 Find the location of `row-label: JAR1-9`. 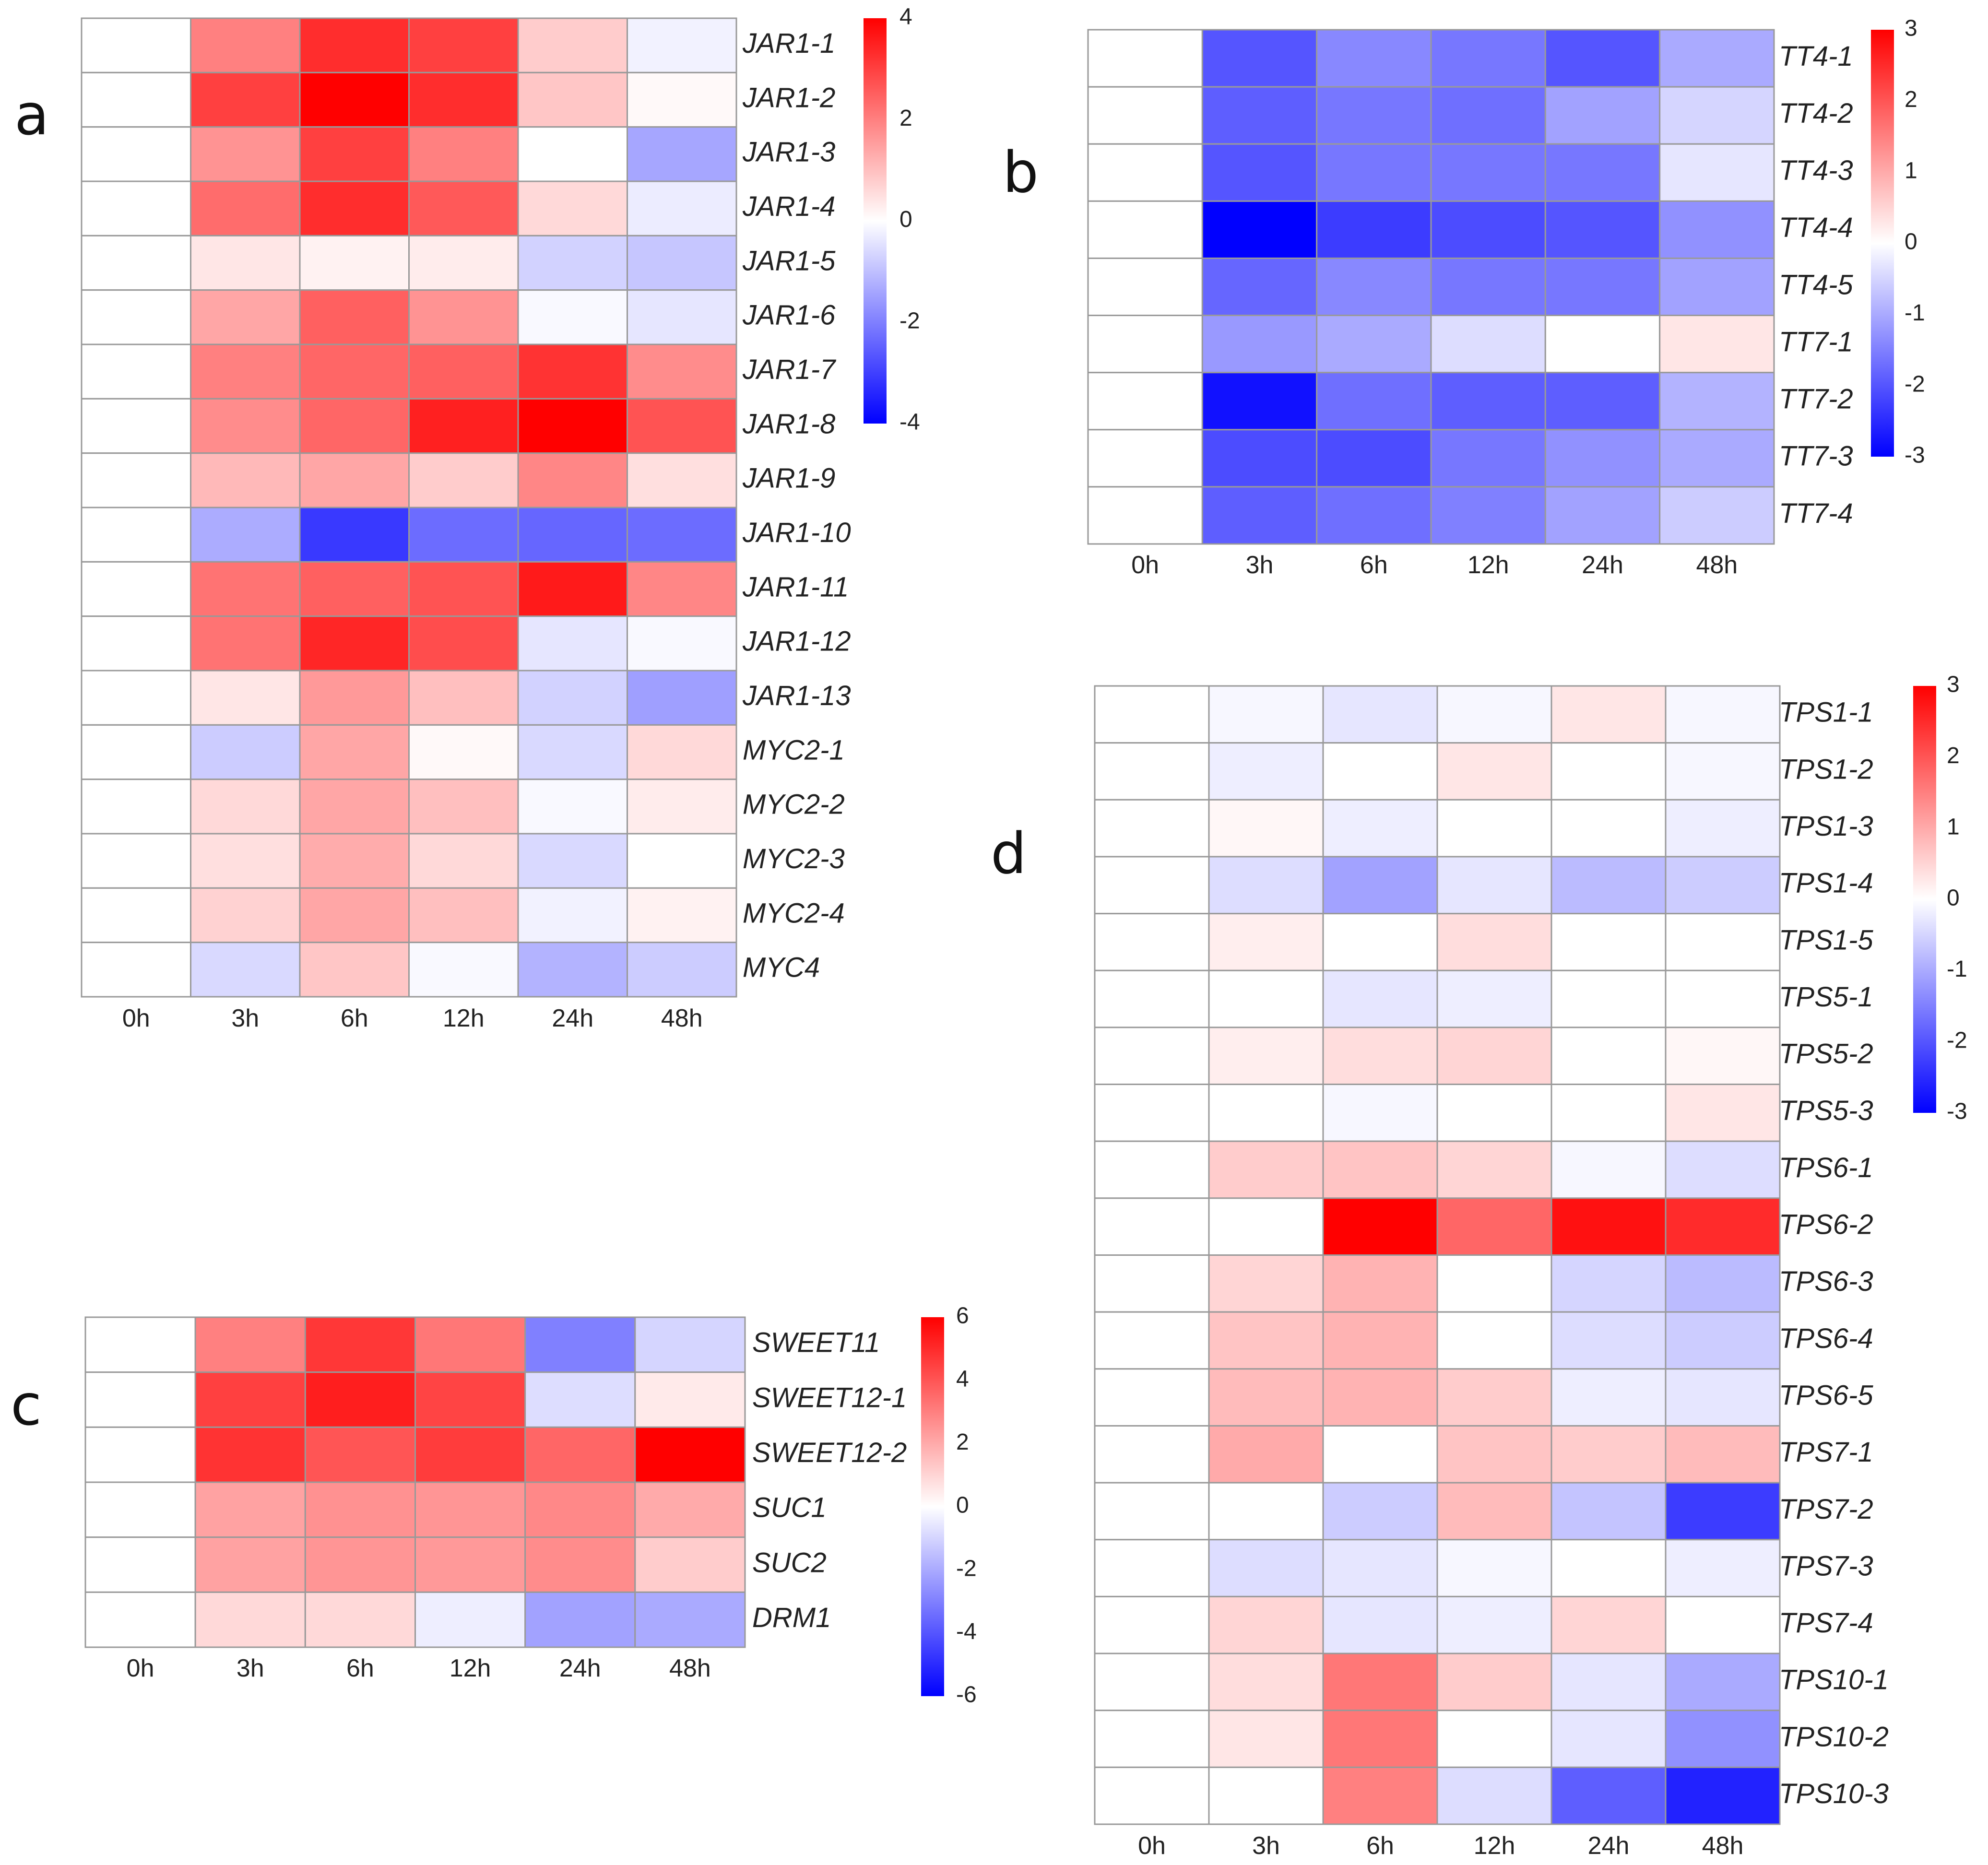

row-label: JAR1-9 is located at coordinates (788, 478).